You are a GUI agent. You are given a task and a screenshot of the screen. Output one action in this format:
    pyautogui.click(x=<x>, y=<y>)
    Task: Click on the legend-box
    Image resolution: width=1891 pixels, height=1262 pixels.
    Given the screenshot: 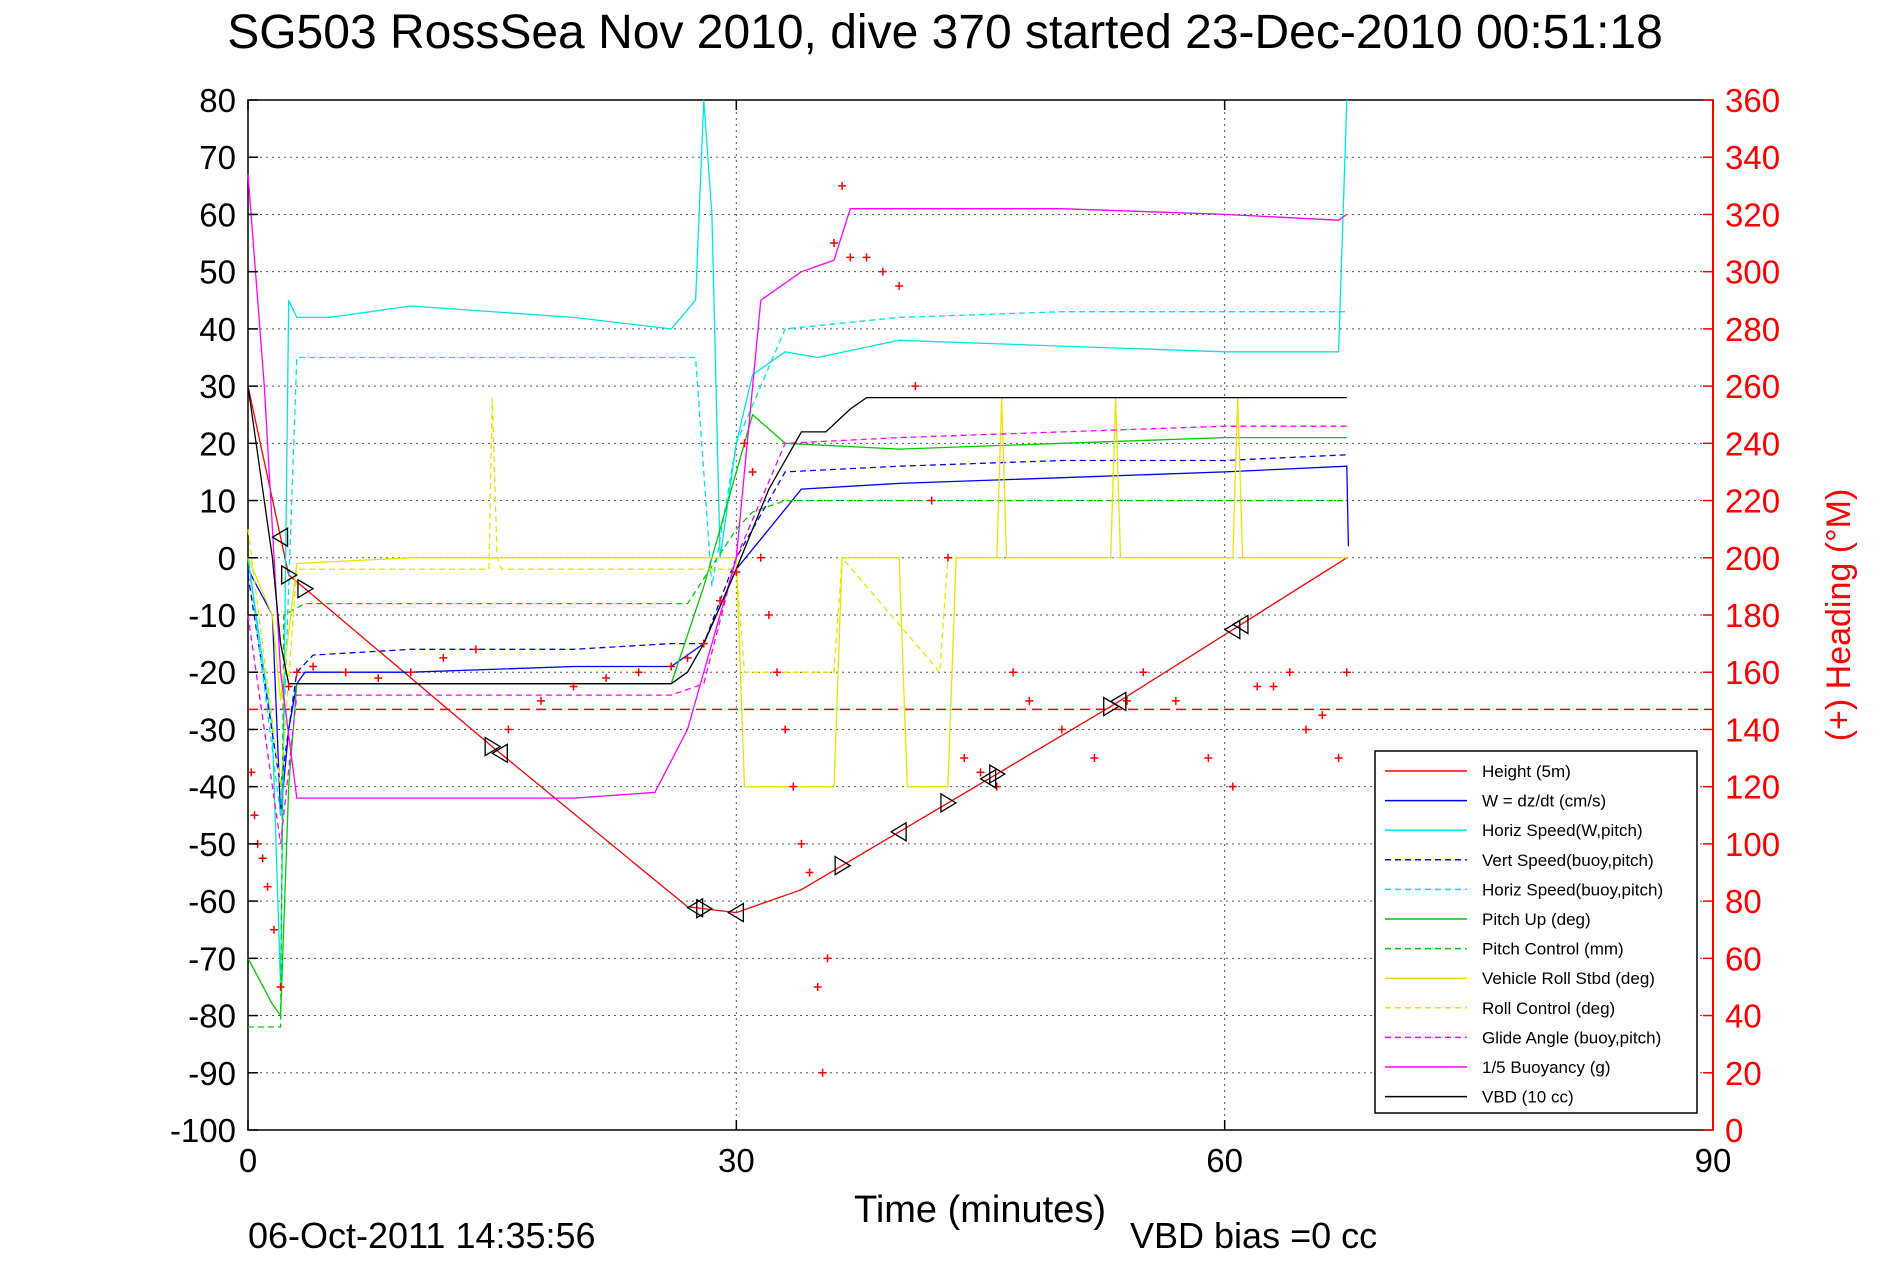 What is the action you would take?
    pyautogui.click(x=1536, y=932)
    